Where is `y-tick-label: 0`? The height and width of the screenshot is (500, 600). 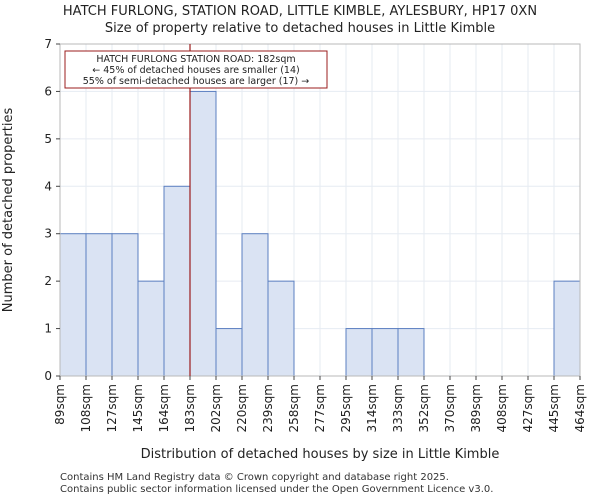 y-tick-label: 0 is located at coordinates (48, 376).